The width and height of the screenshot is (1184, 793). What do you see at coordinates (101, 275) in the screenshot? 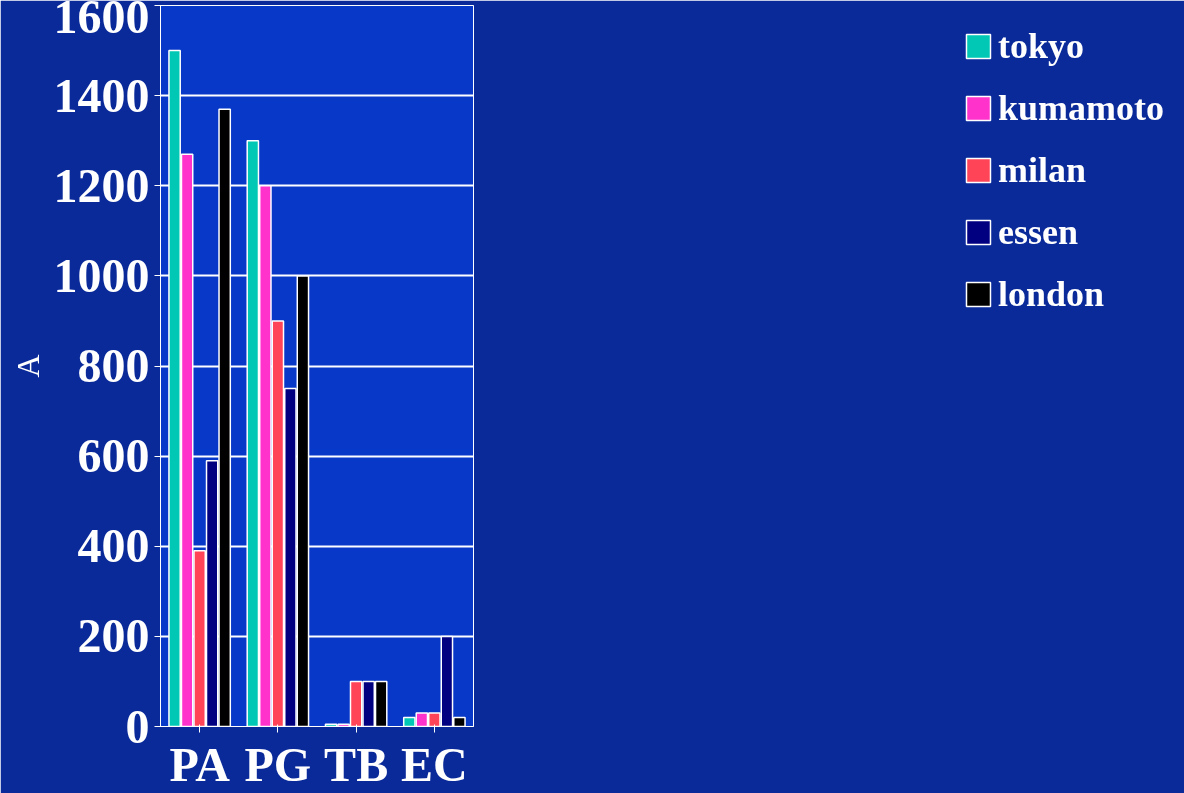
I see `y-tick-label: 1000` at bounding box center [101, 275].